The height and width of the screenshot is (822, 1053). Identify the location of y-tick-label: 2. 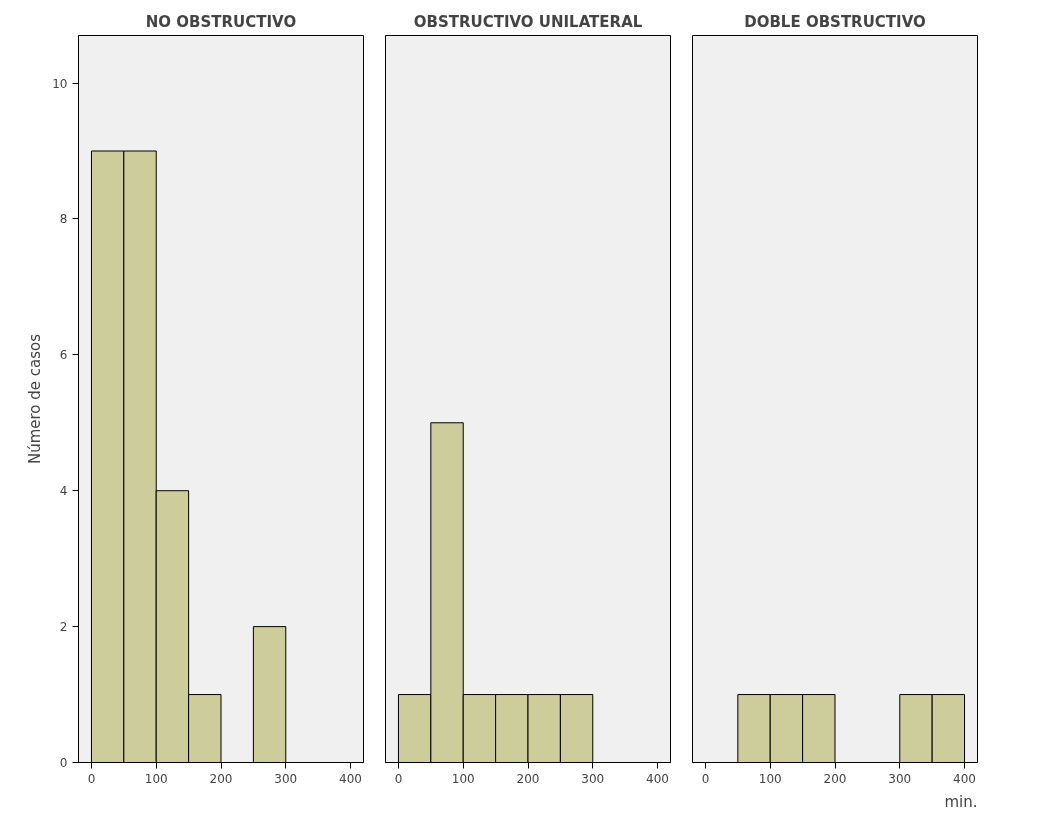
(63, 627).